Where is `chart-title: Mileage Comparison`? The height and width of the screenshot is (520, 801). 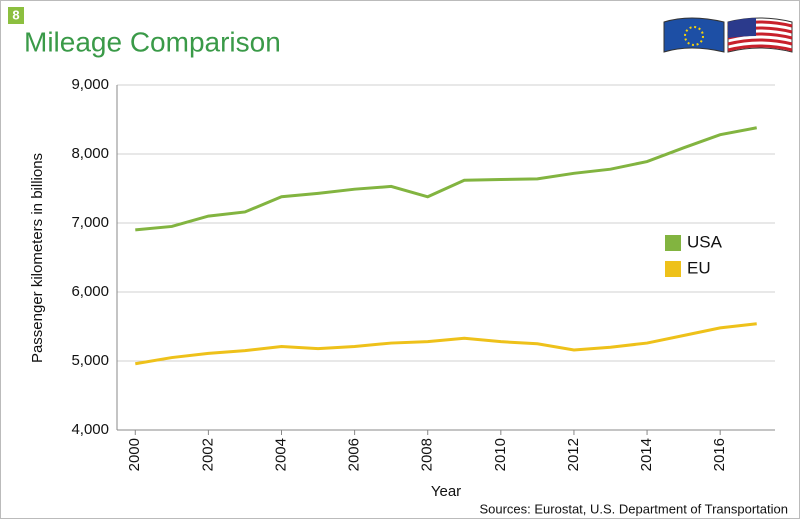 chart-title: Mileage Comparison is located at coordinates (152, 41).